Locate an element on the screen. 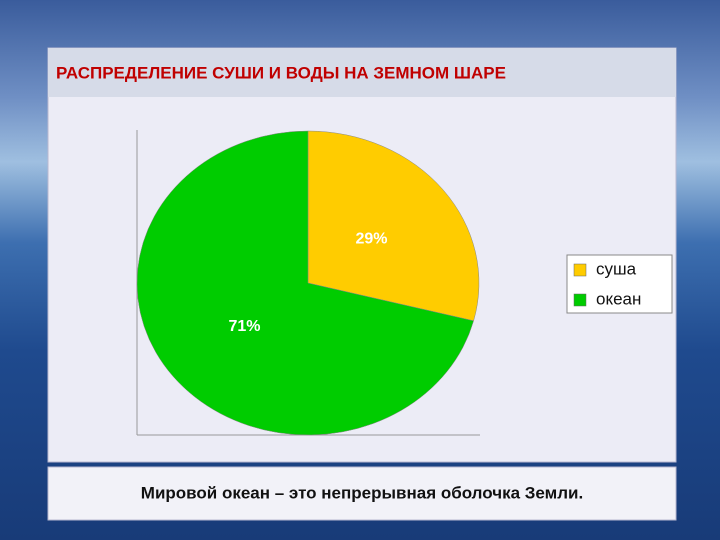  pie-slice is located at coordinates (393, 226).